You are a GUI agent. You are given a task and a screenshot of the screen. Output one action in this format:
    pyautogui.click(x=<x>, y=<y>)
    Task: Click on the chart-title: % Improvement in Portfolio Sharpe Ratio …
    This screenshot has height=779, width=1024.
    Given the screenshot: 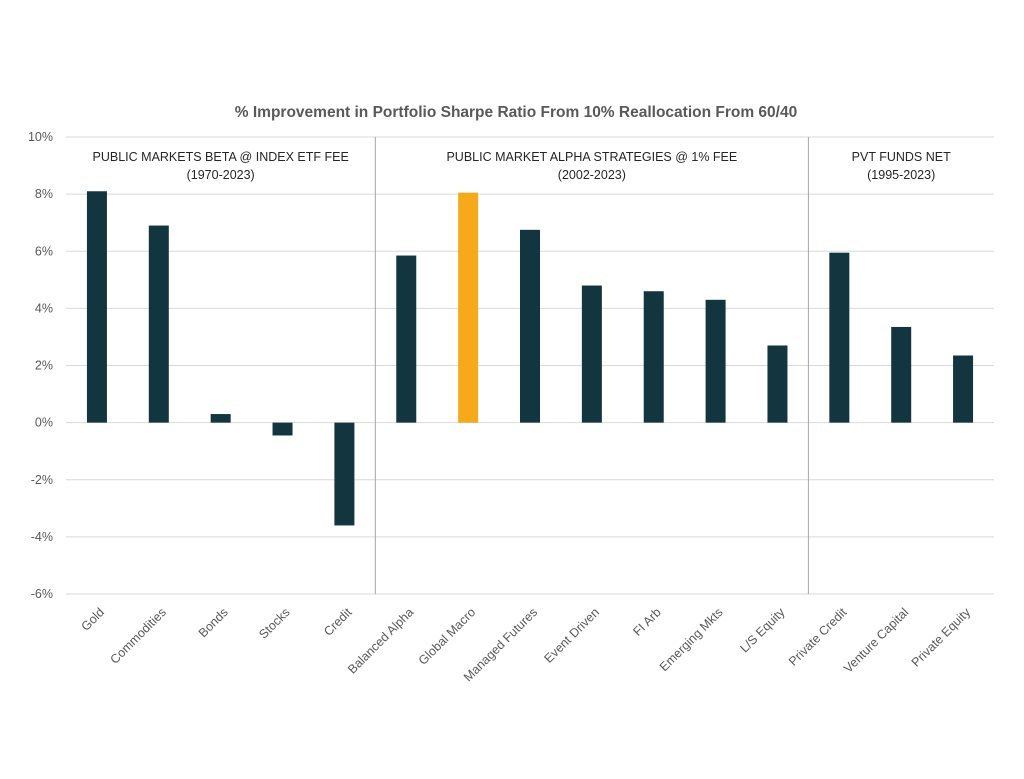 What is the action you would take?
    pyautogui.click(x=516, y=112)
    